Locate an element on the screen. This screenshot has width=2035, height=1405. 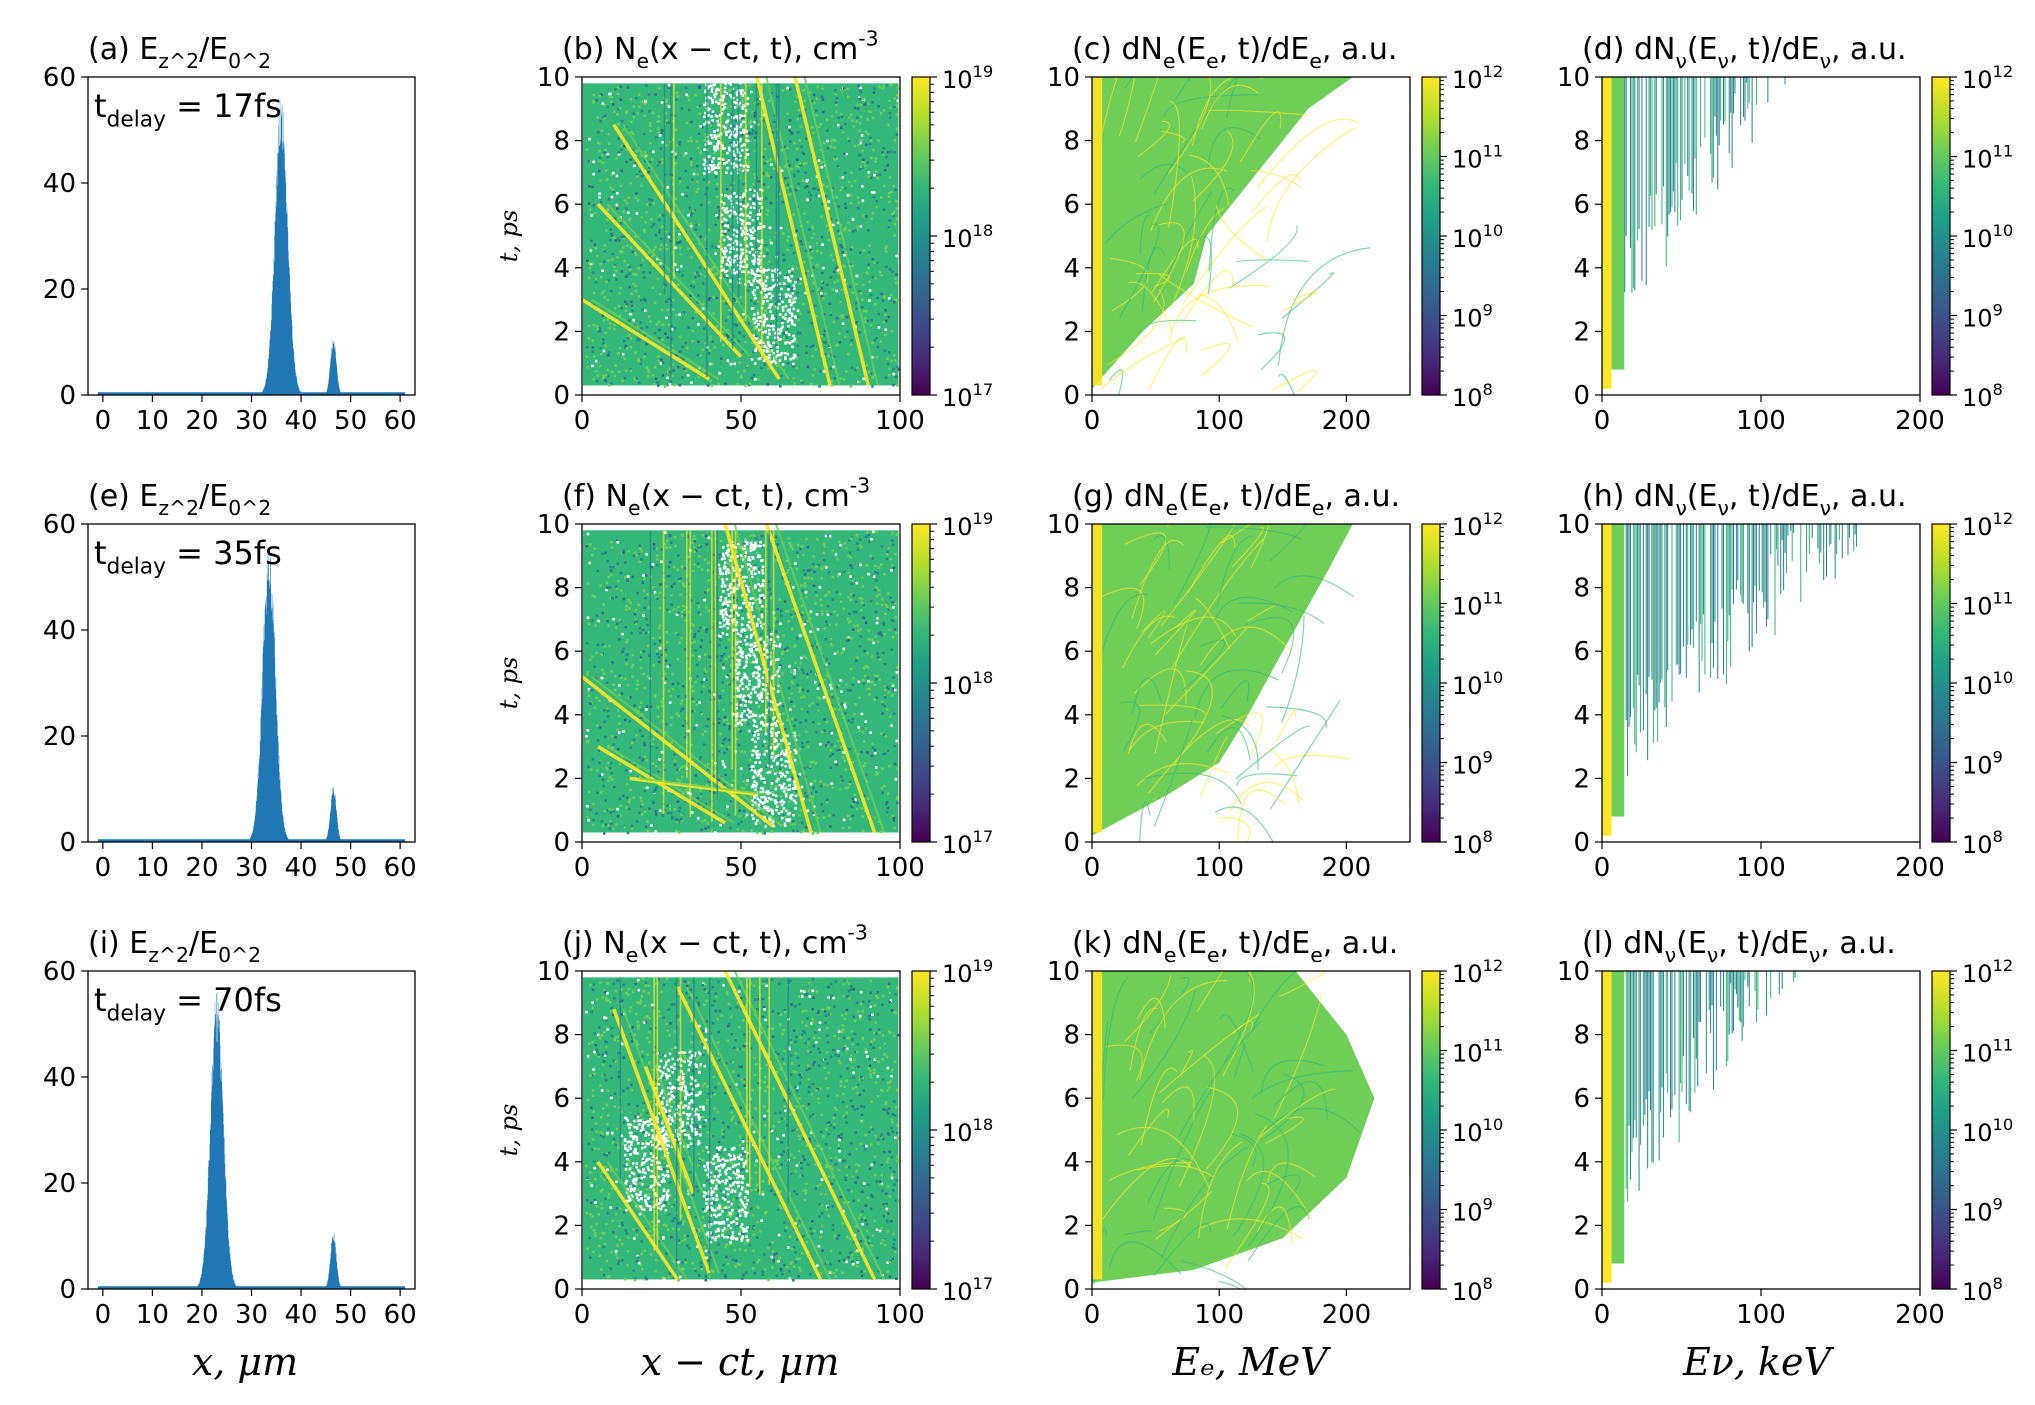
x-tick-label: 50 is located at coordinates (740, 868).